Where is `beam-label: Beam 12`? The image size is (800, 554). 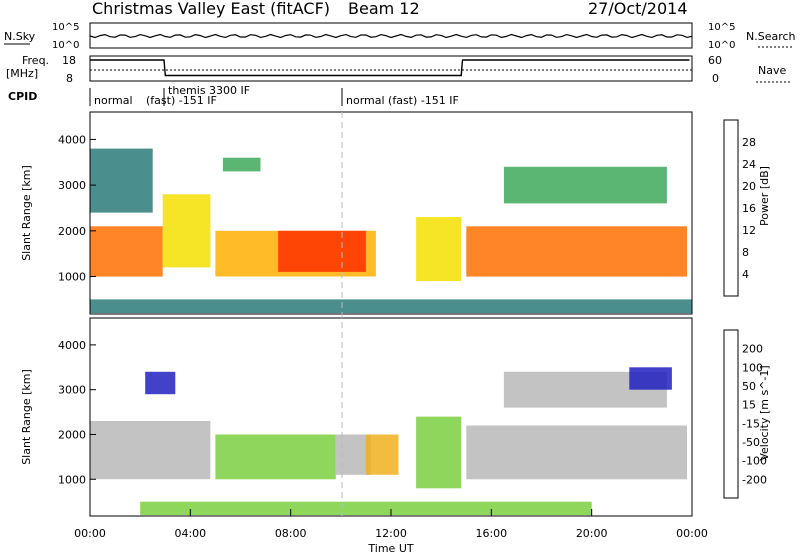 beam-label: Beam 12 is located at coordinates (384, 9).